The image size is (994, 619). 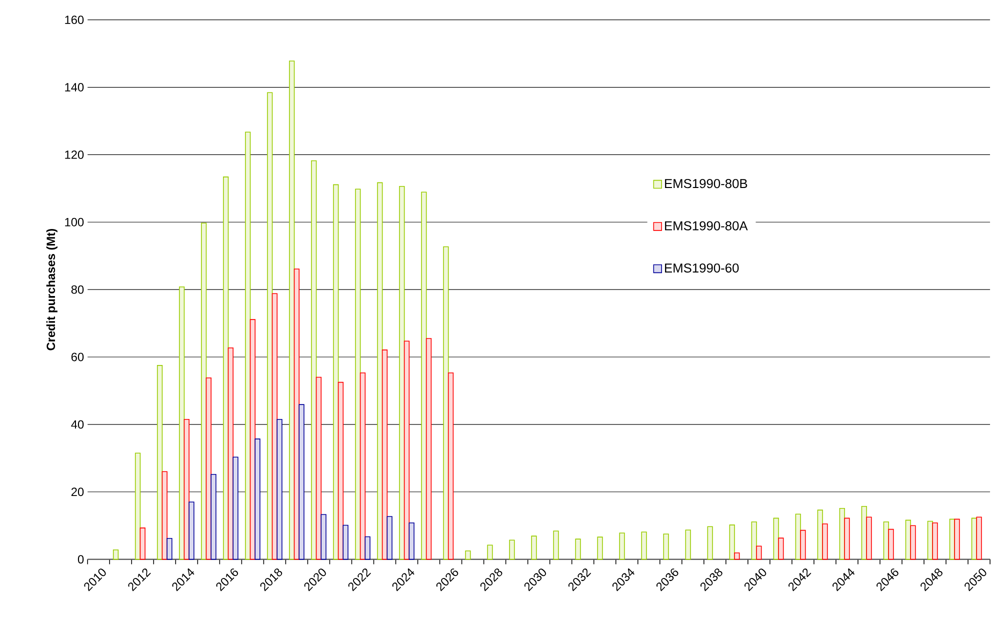 What do you see at coordinates (74, 87) in the screenshot?
I see `y-tick-label: 140` at bounding box center [74, 87].